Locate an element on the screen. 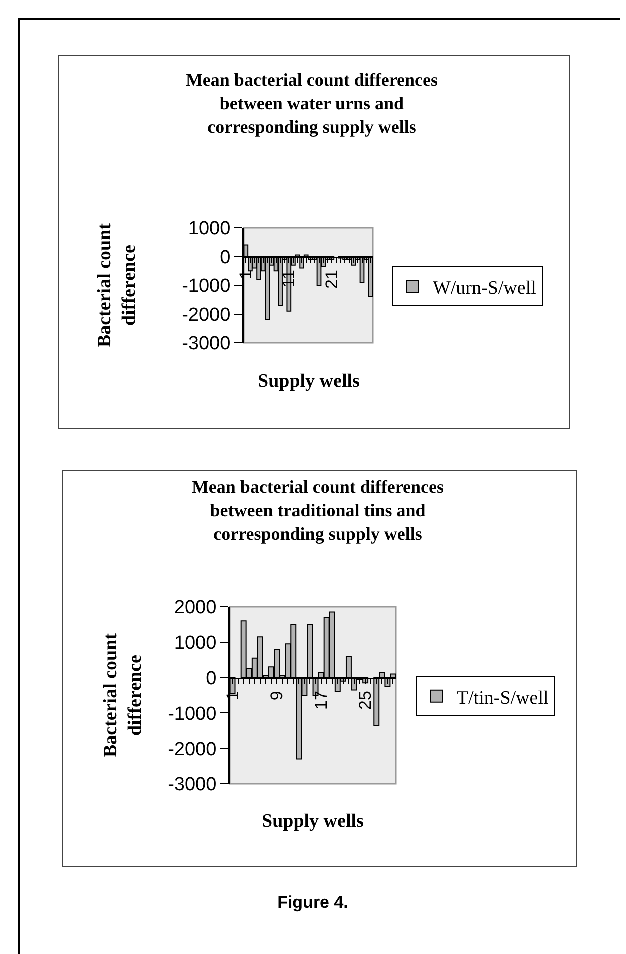  x-tick-label: 9 is located at coordinates (277, 696).